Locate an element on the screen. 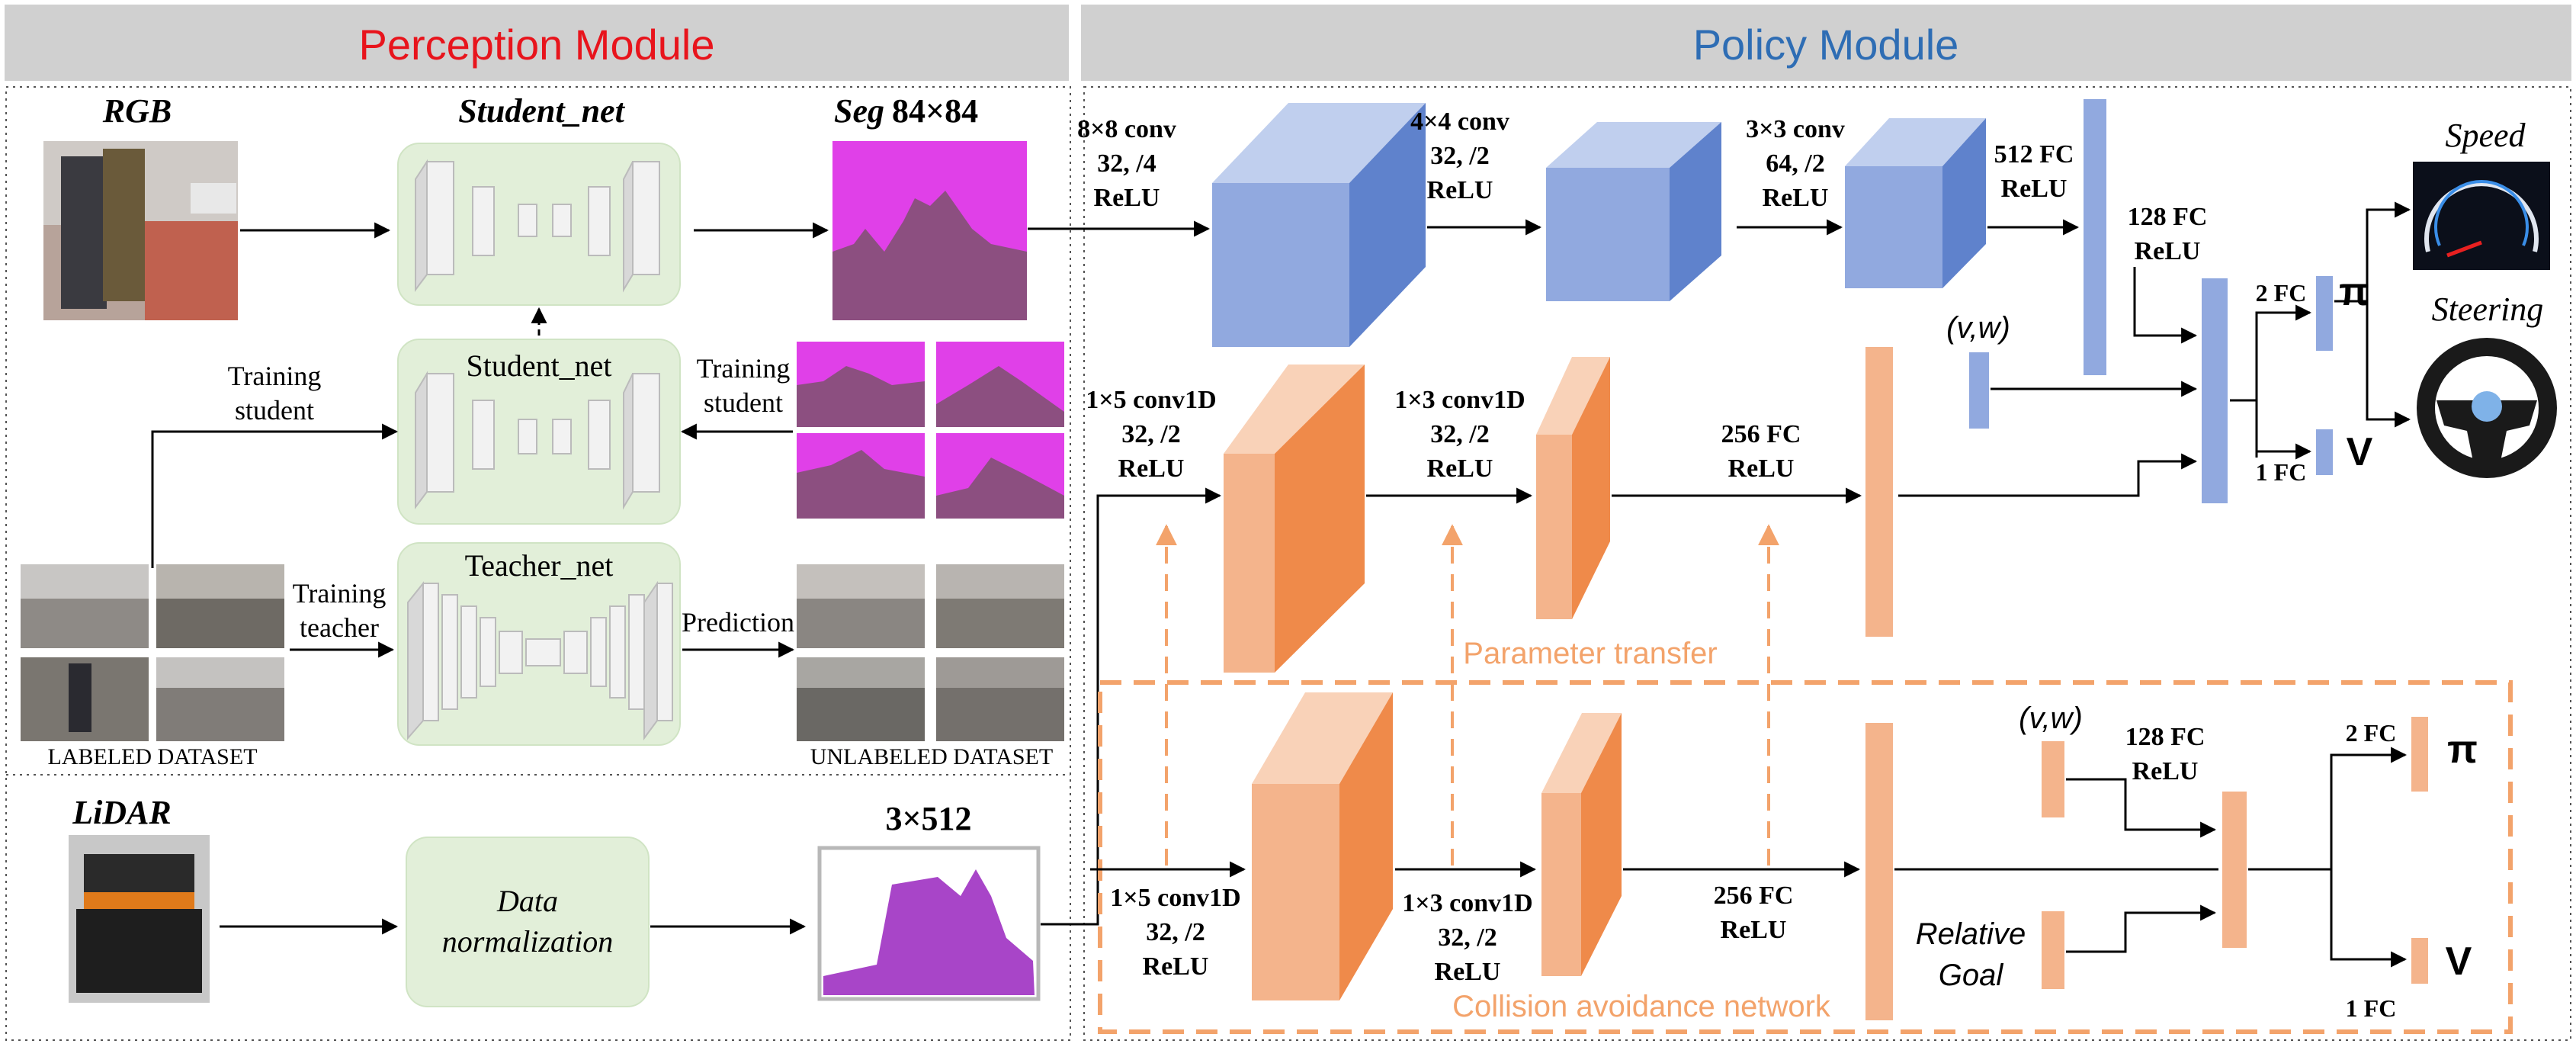  collision-network-label: Collision avoidance network is located at coordinates (1641, 1006).